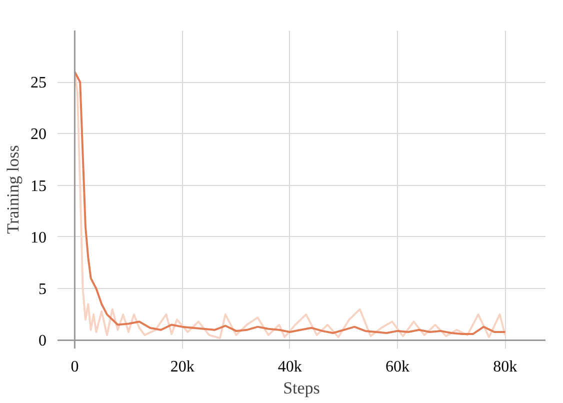  I want to click on x-axis-title: Steps, so click(301, 388).